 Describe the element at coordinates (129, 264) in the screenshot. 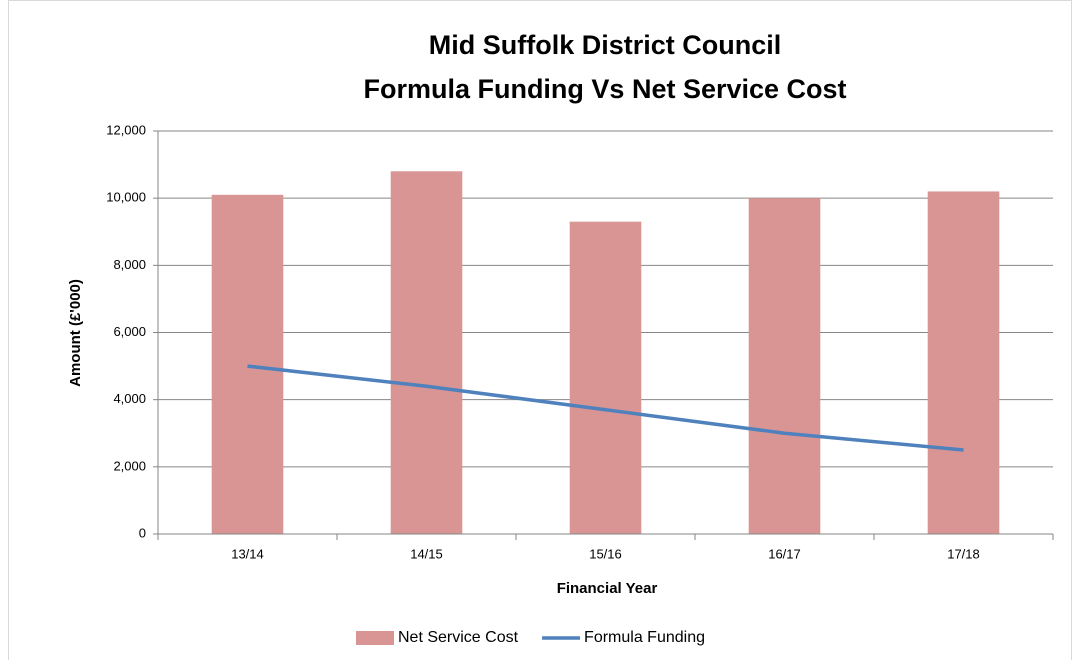

I see `y-tick-label: 8,000` at that location.